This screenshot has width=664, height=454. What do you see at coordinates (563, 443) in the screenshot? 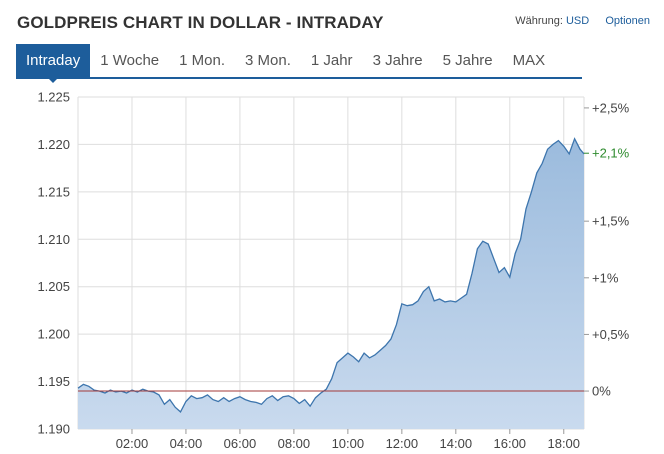
I see `x-tick-label: 18:00` at bounding box center [563, 443].